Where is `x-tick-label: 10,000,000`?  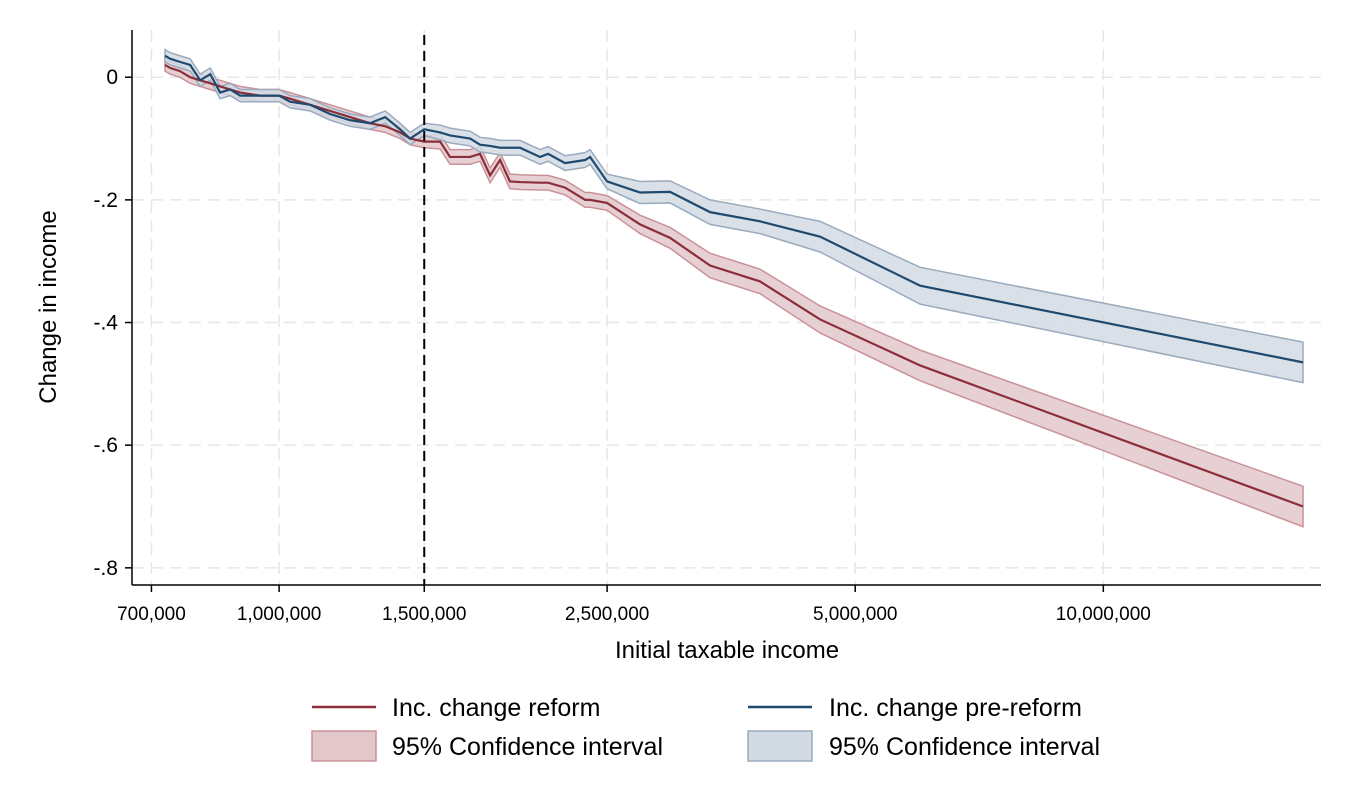 x-tick-label: 10,000,000 is located at coordinates (1103, 614).